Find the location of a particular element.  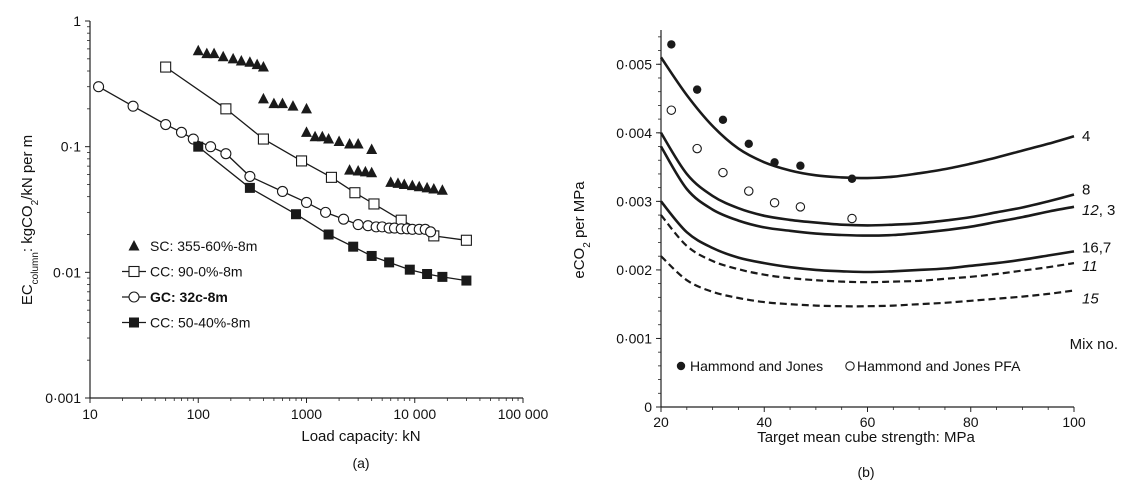

panel-a-legend-label: CC: 50-40%-8m is located at coordinates (200, 323).